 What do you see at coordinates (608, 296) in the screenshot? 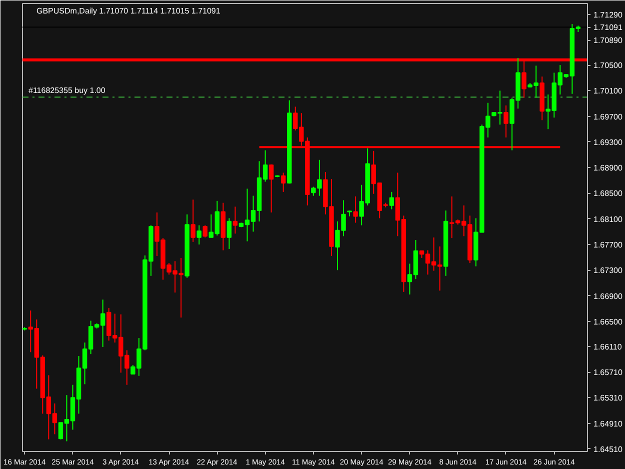
I see `y-tick-label: 1.66900` at bounding box center [608, 296].